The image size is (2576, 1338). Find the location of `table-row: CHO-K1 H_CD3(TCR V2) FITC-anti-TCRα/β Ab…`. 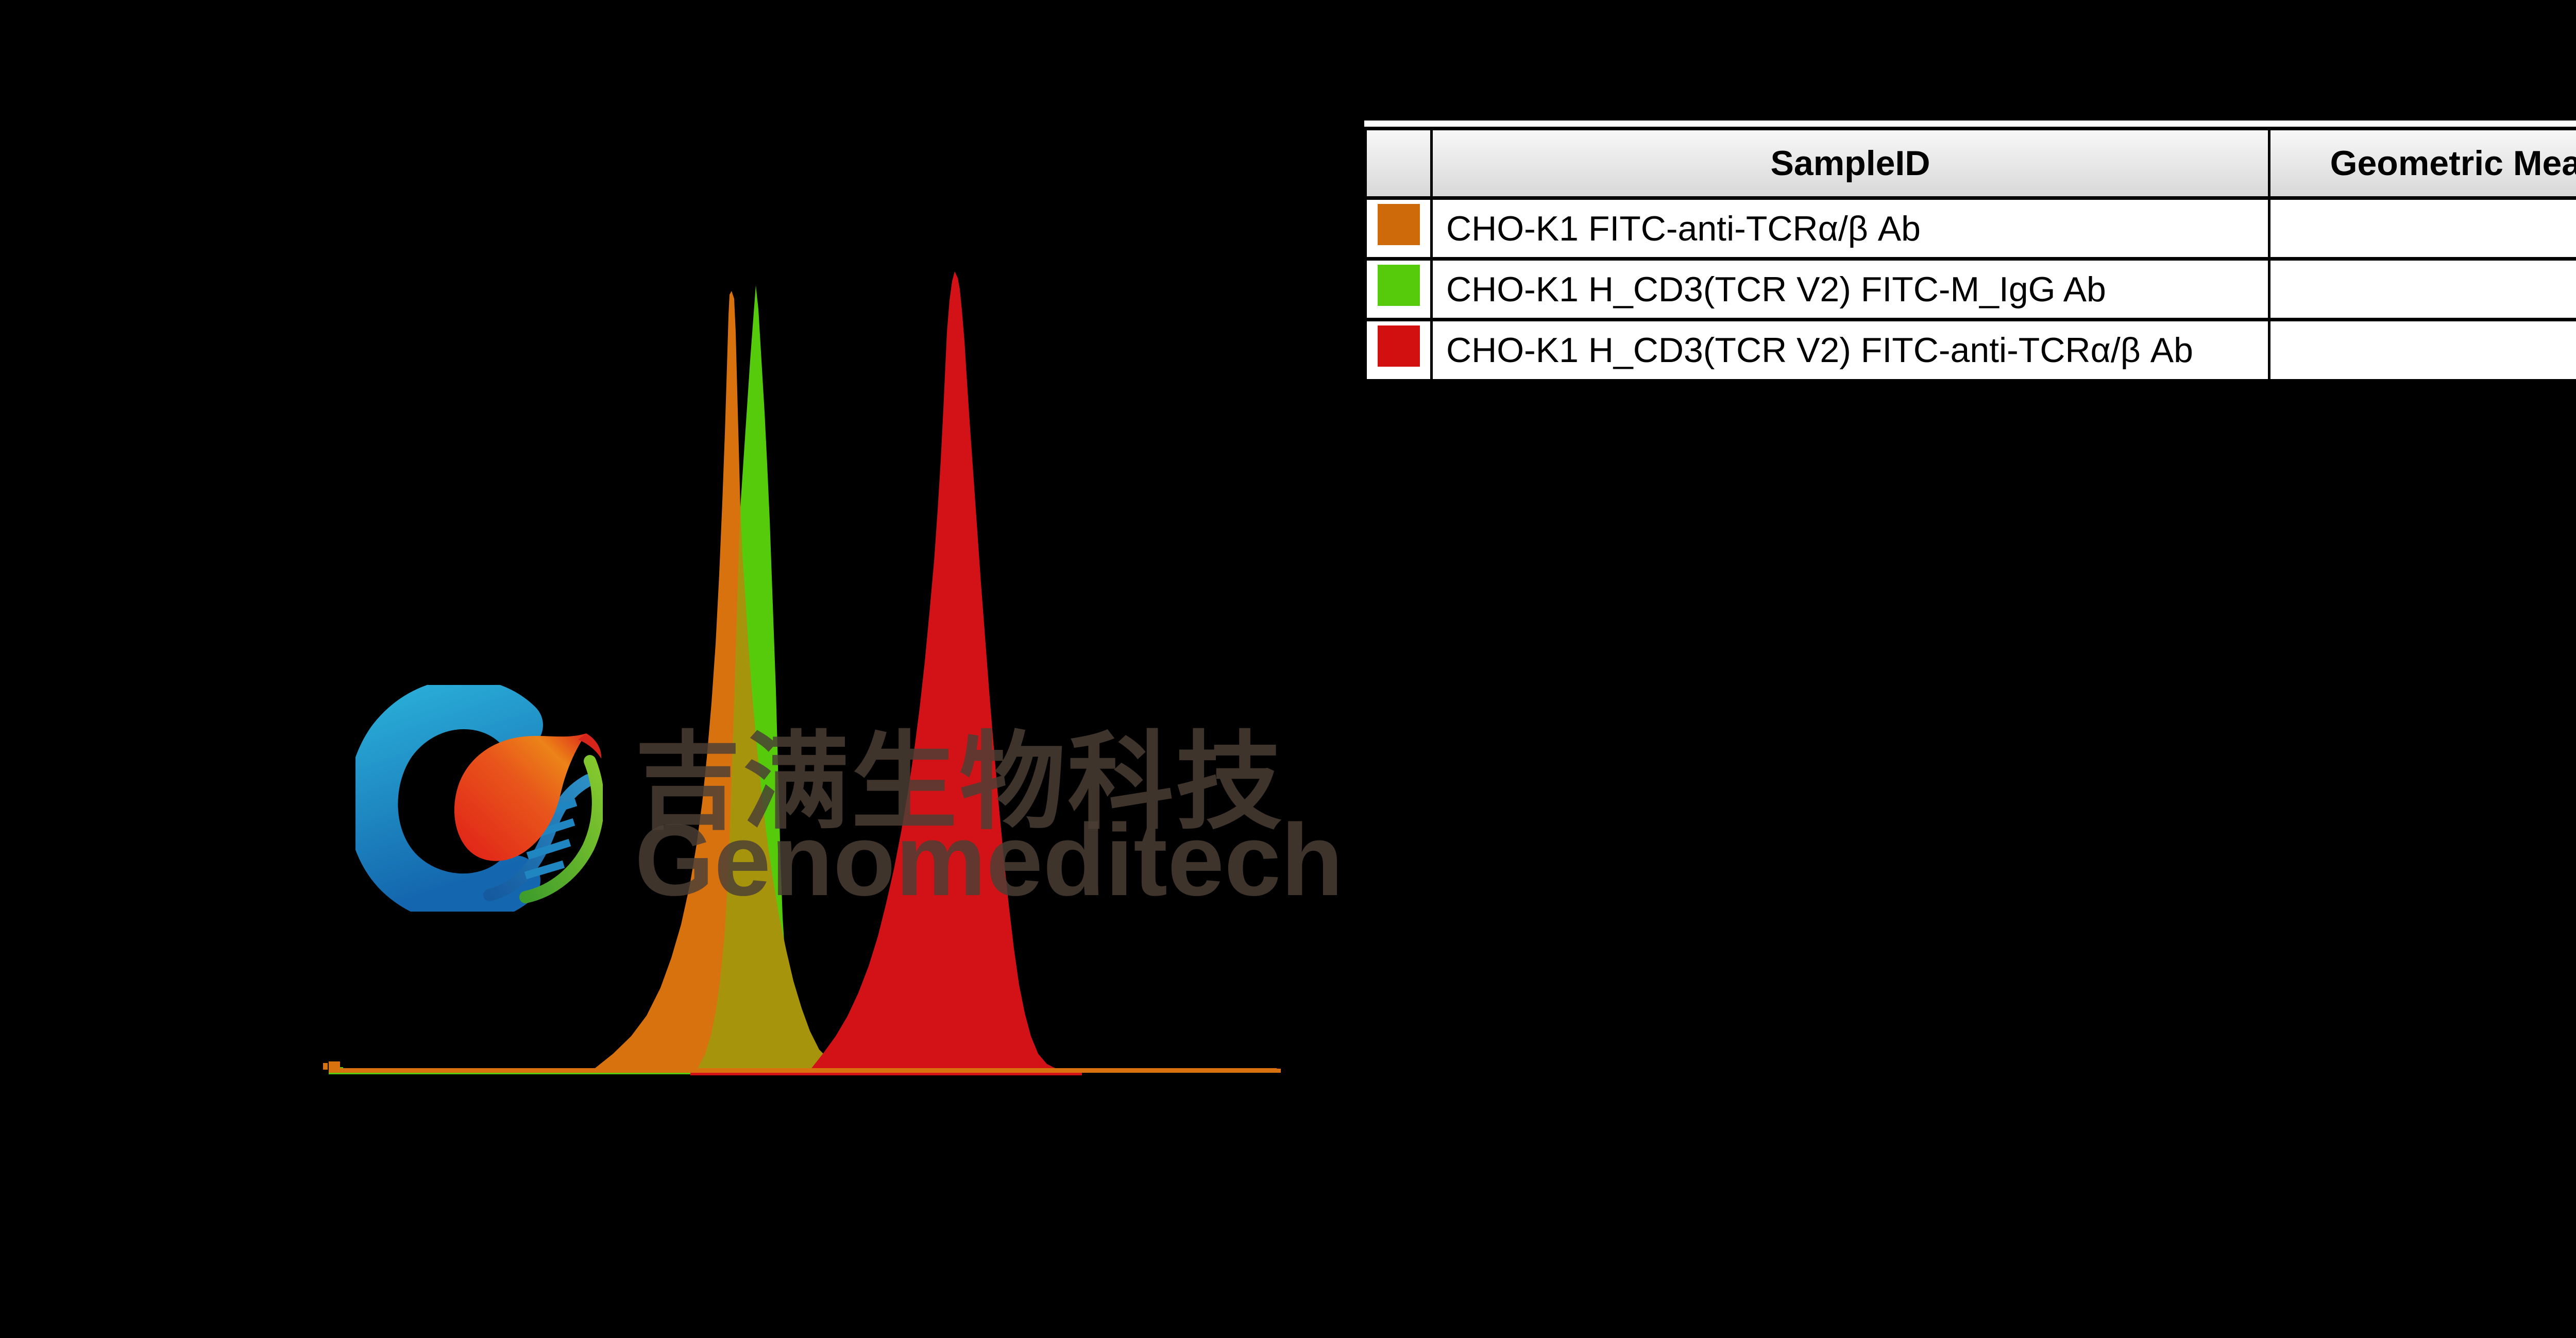

table-row: CHO-K1 H_CD3(TCR V2) FITC-anti-TCRα/β Ab… is located at coordinates (1970, 350).